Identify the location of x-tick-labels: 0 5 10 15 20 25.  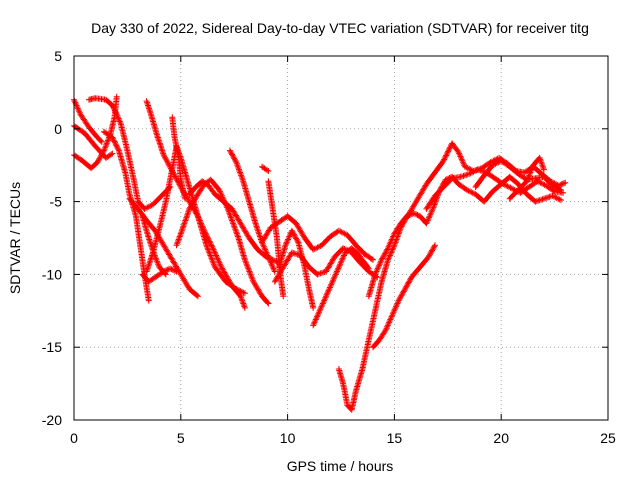
(343, 438).